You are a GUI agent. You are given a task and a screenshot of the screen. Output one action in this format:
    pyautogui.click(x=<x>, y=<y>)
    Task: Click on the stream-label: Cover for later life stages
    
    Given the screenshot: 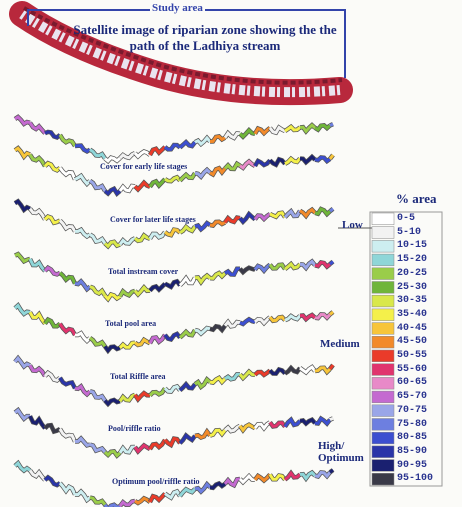 What is the action you would take?
    pyautogui.click(x=153, y=219)
    